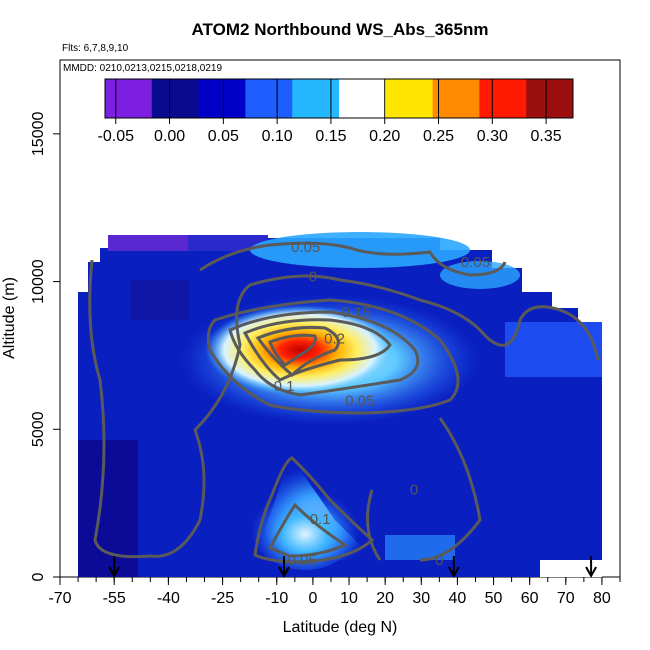 The width and height of the screenshot is (650, 650). I want to click on y-axis-label: Altitude (m), so click(9, 318).